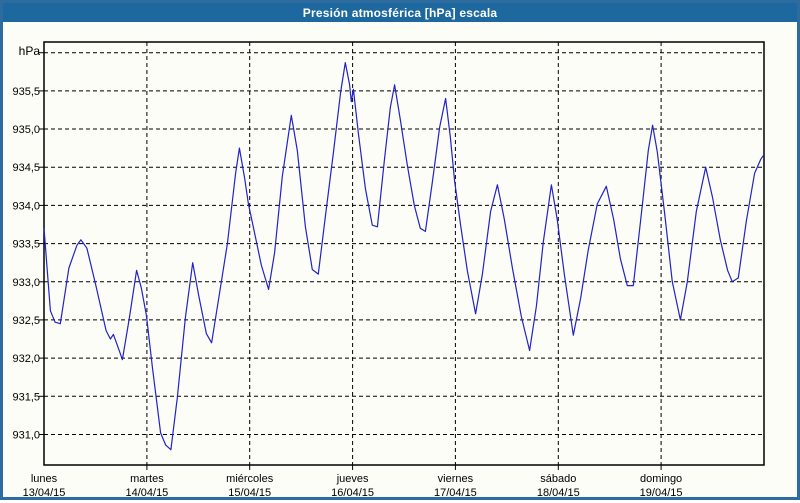 This screenshot has height=503, width=800. Describe the element at coordinates (26, 436) in the screenshot. I see `y-tick-label: 931,0` at that location.